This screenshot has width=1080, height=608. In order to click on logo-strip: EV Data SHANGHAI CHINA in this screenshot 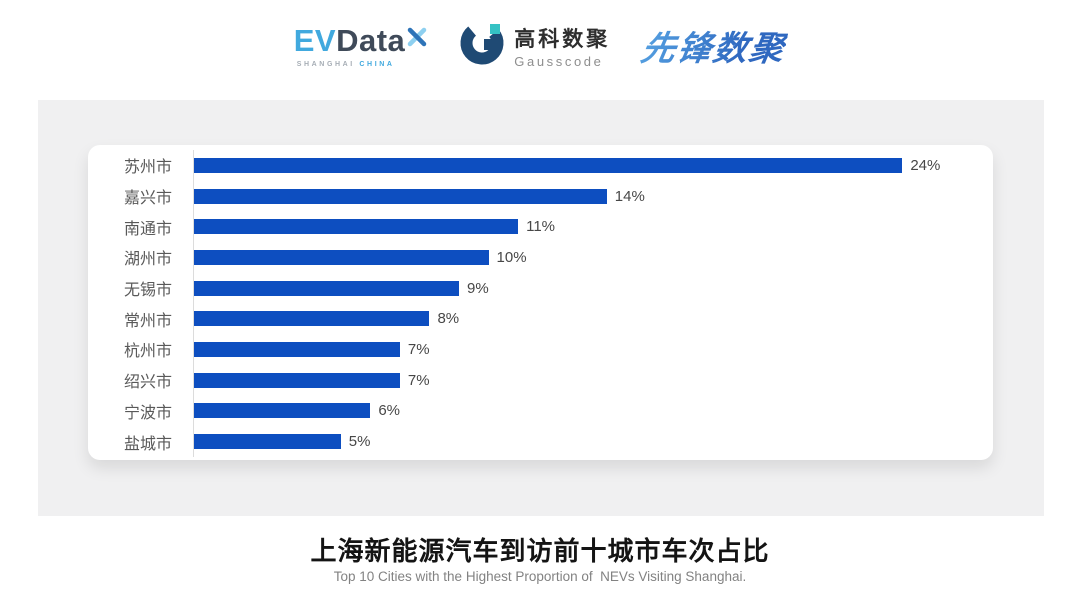, I will do `click(540, 45)`.